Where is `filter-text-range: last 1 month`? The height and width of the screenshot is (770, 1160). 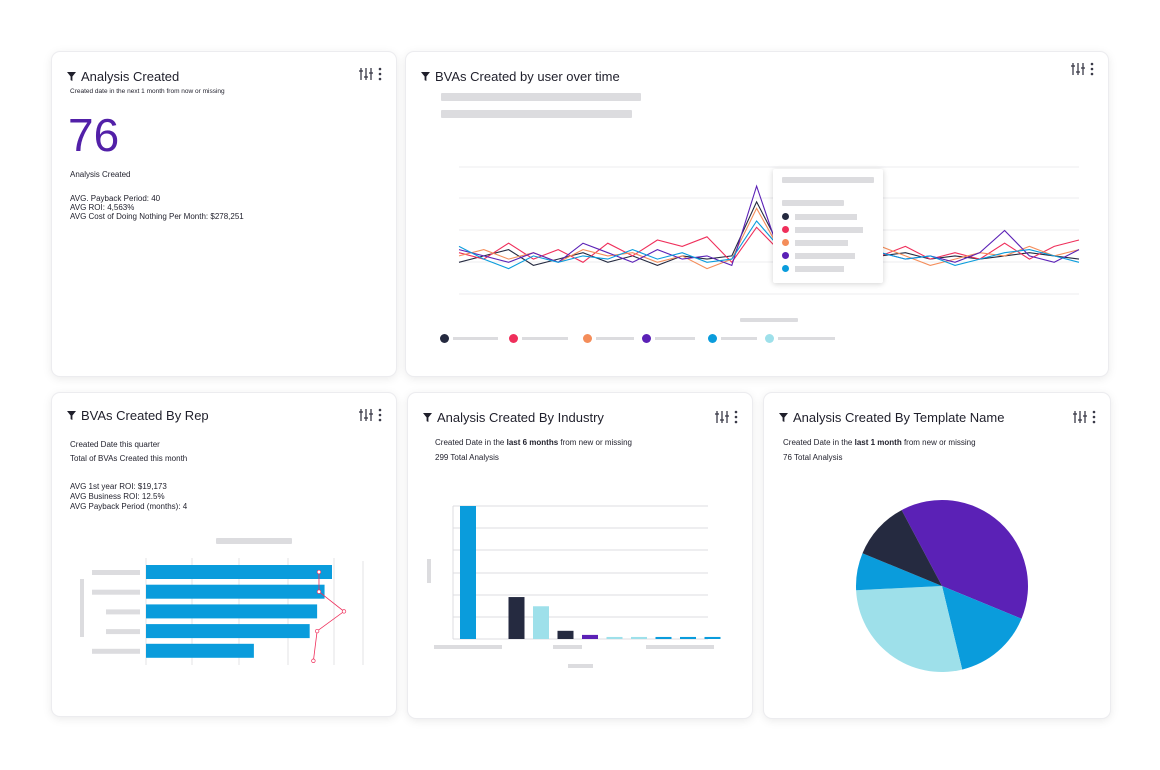
filter-text-range: last 1 month is located at coordinates (878, 442).